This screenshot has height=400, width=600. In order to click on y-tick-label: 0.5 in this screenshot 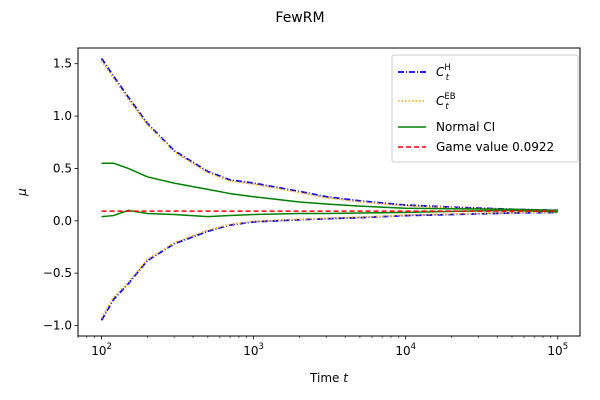, I will do `click(62, 168)`.